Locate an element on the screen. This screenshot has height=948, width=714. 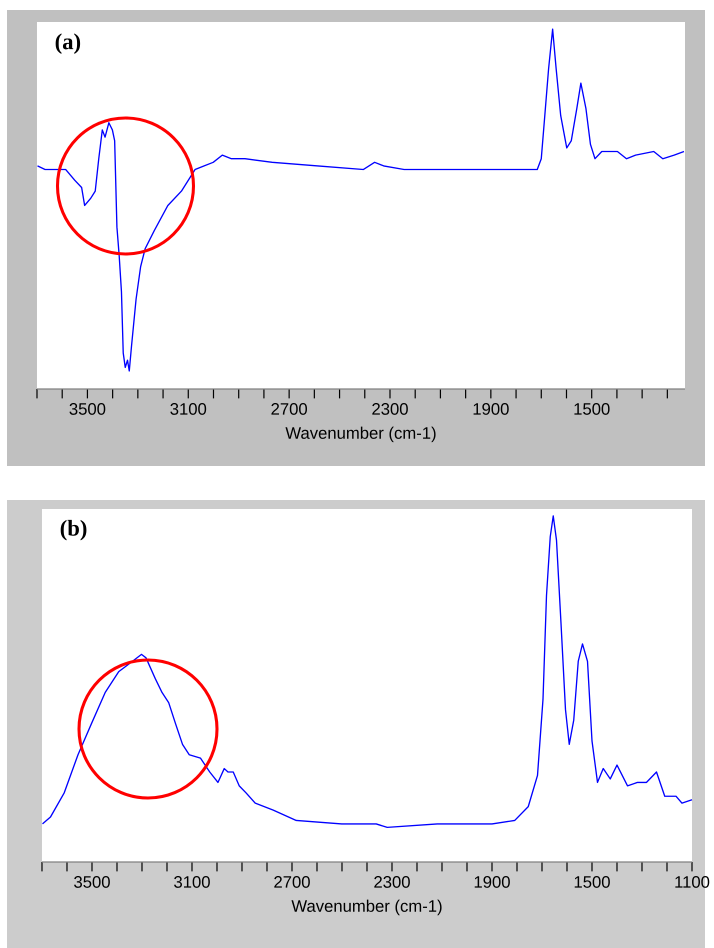
x-tick-label: 1100 is located at coordinates (692, 882).